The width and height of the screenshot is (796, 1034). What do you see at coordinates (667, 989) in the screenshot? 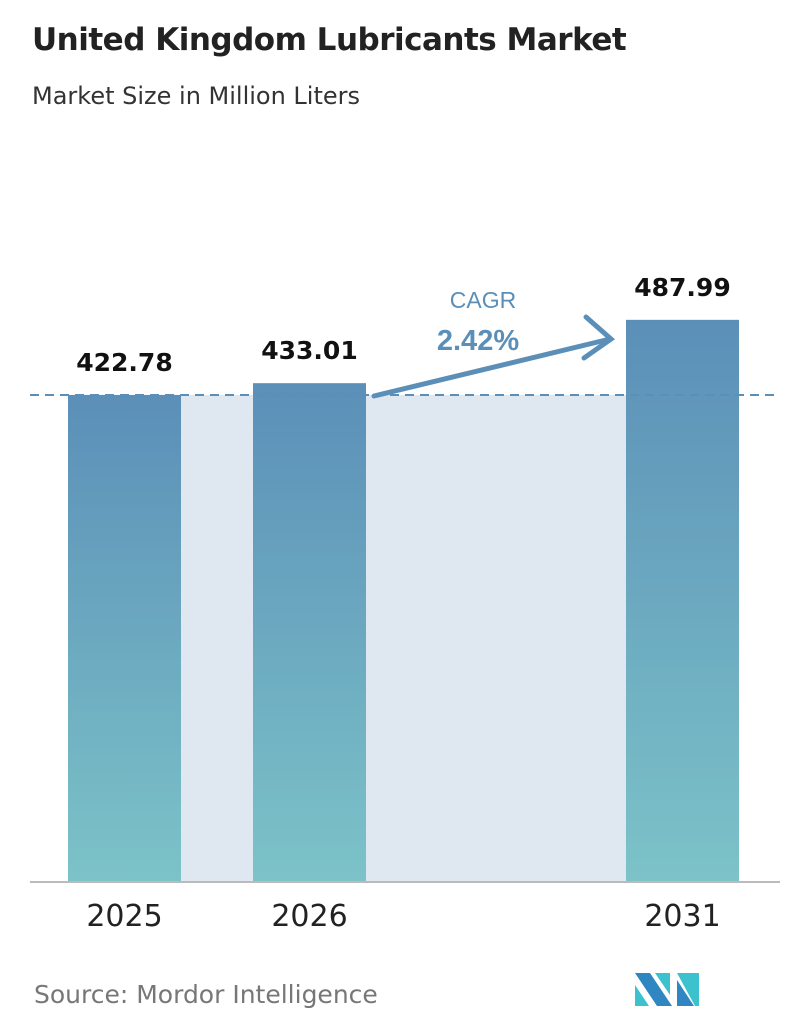
I see `mordor-logo` at bounding box center [667, 989].